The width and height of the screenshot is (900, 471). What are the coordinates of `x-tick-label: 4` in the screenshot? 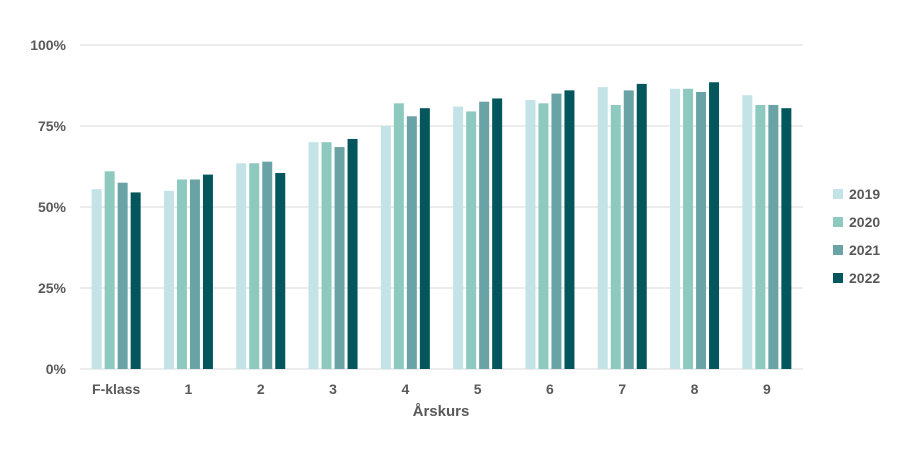 It's located at (405, 389).